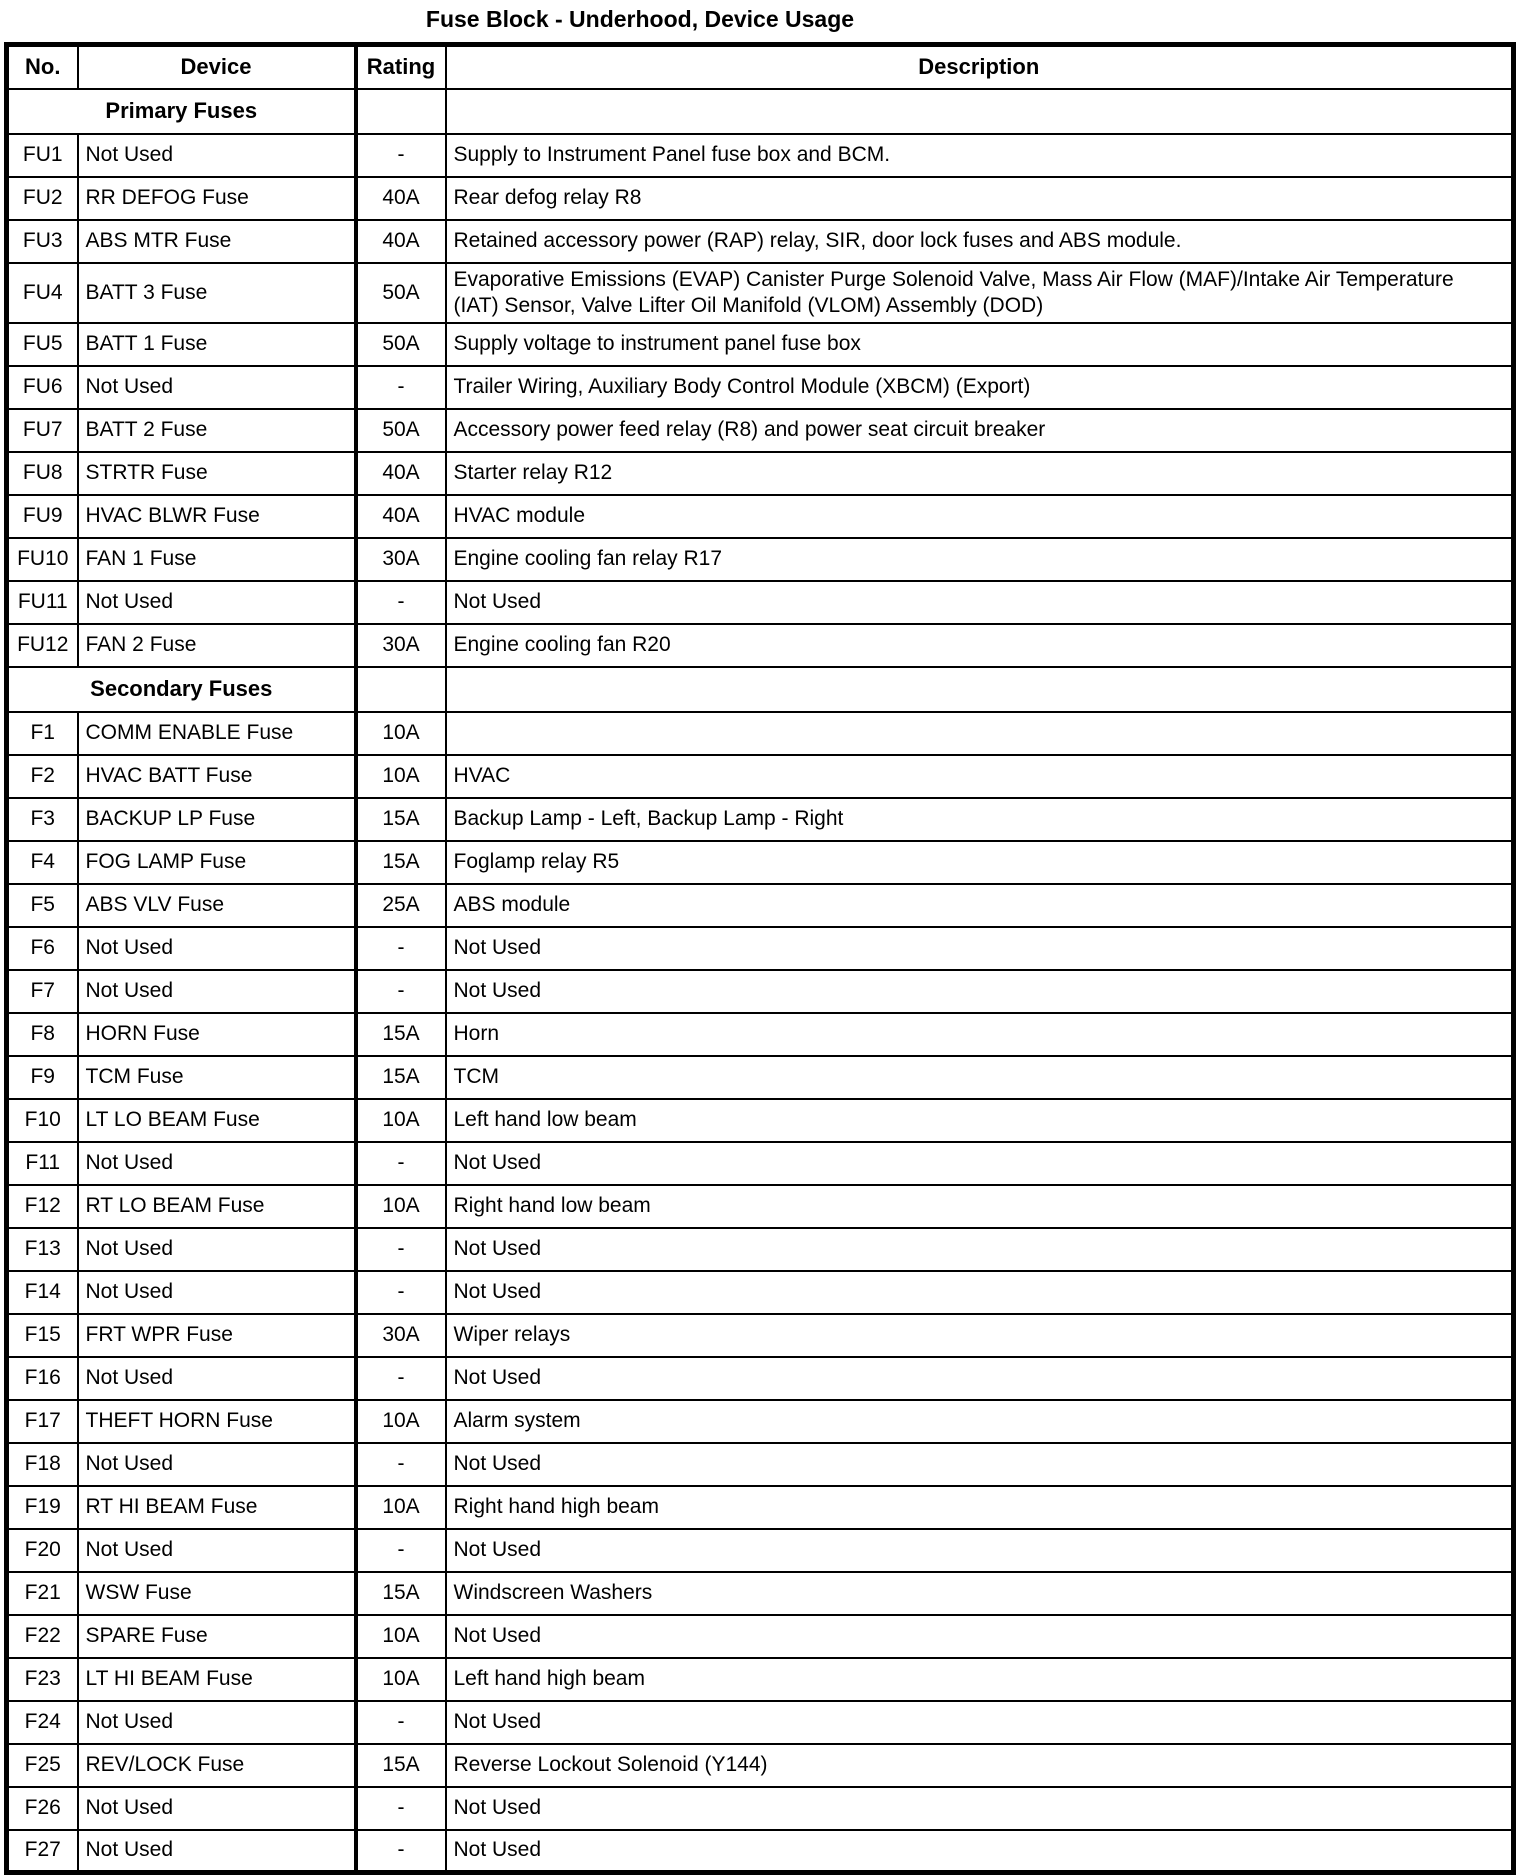 This screenshot has width=1520, height=1875. I want to click on fuse-no-cell: F6, so click(42, 948).